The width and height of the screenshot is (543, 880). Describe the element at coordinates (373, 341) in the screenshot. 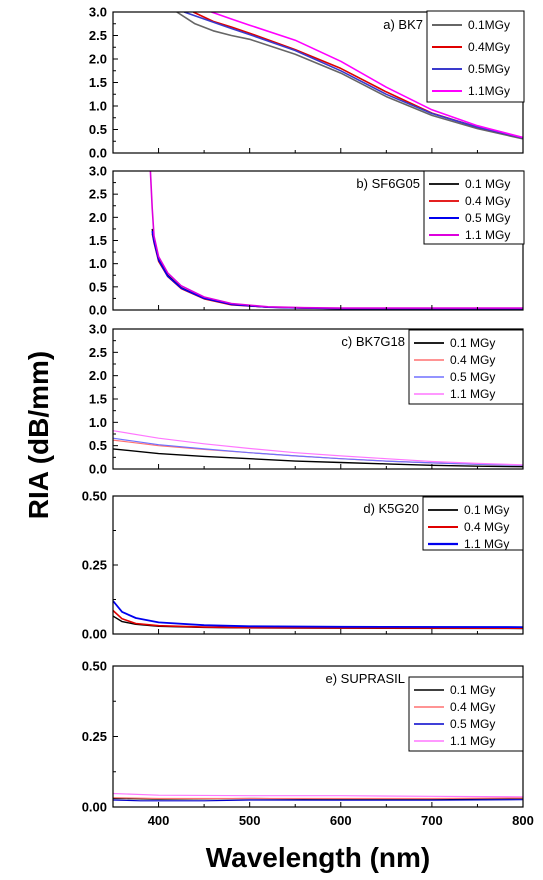

I see `panel-label: c) BK7G18` at that location.